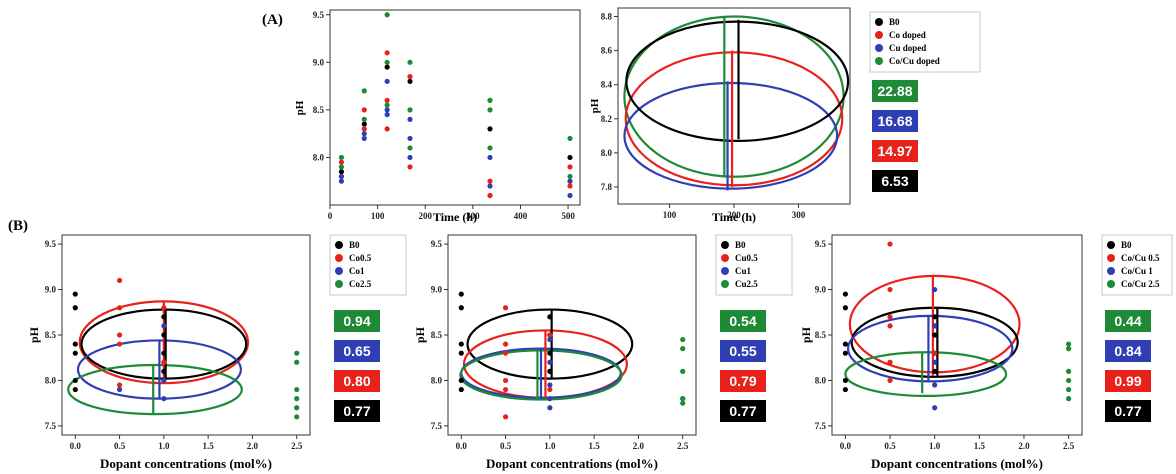 The width and height of the screenshot is (1176, 474). Describe the element at coordinates (253, 446) in the screenshot. I see `x-tick-label: 2.0` at that location.